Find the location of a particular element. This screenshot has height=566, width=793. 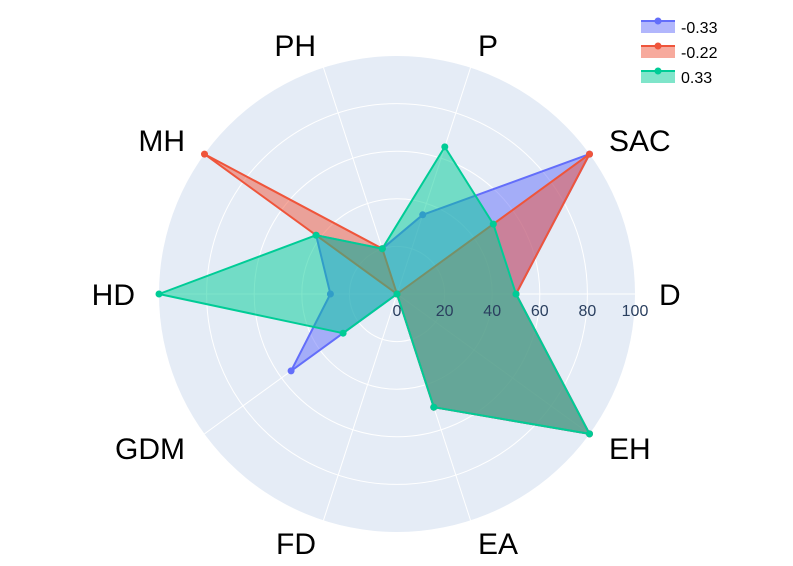

legend-item-2: -0.22 is located at coordinates (679, 52).